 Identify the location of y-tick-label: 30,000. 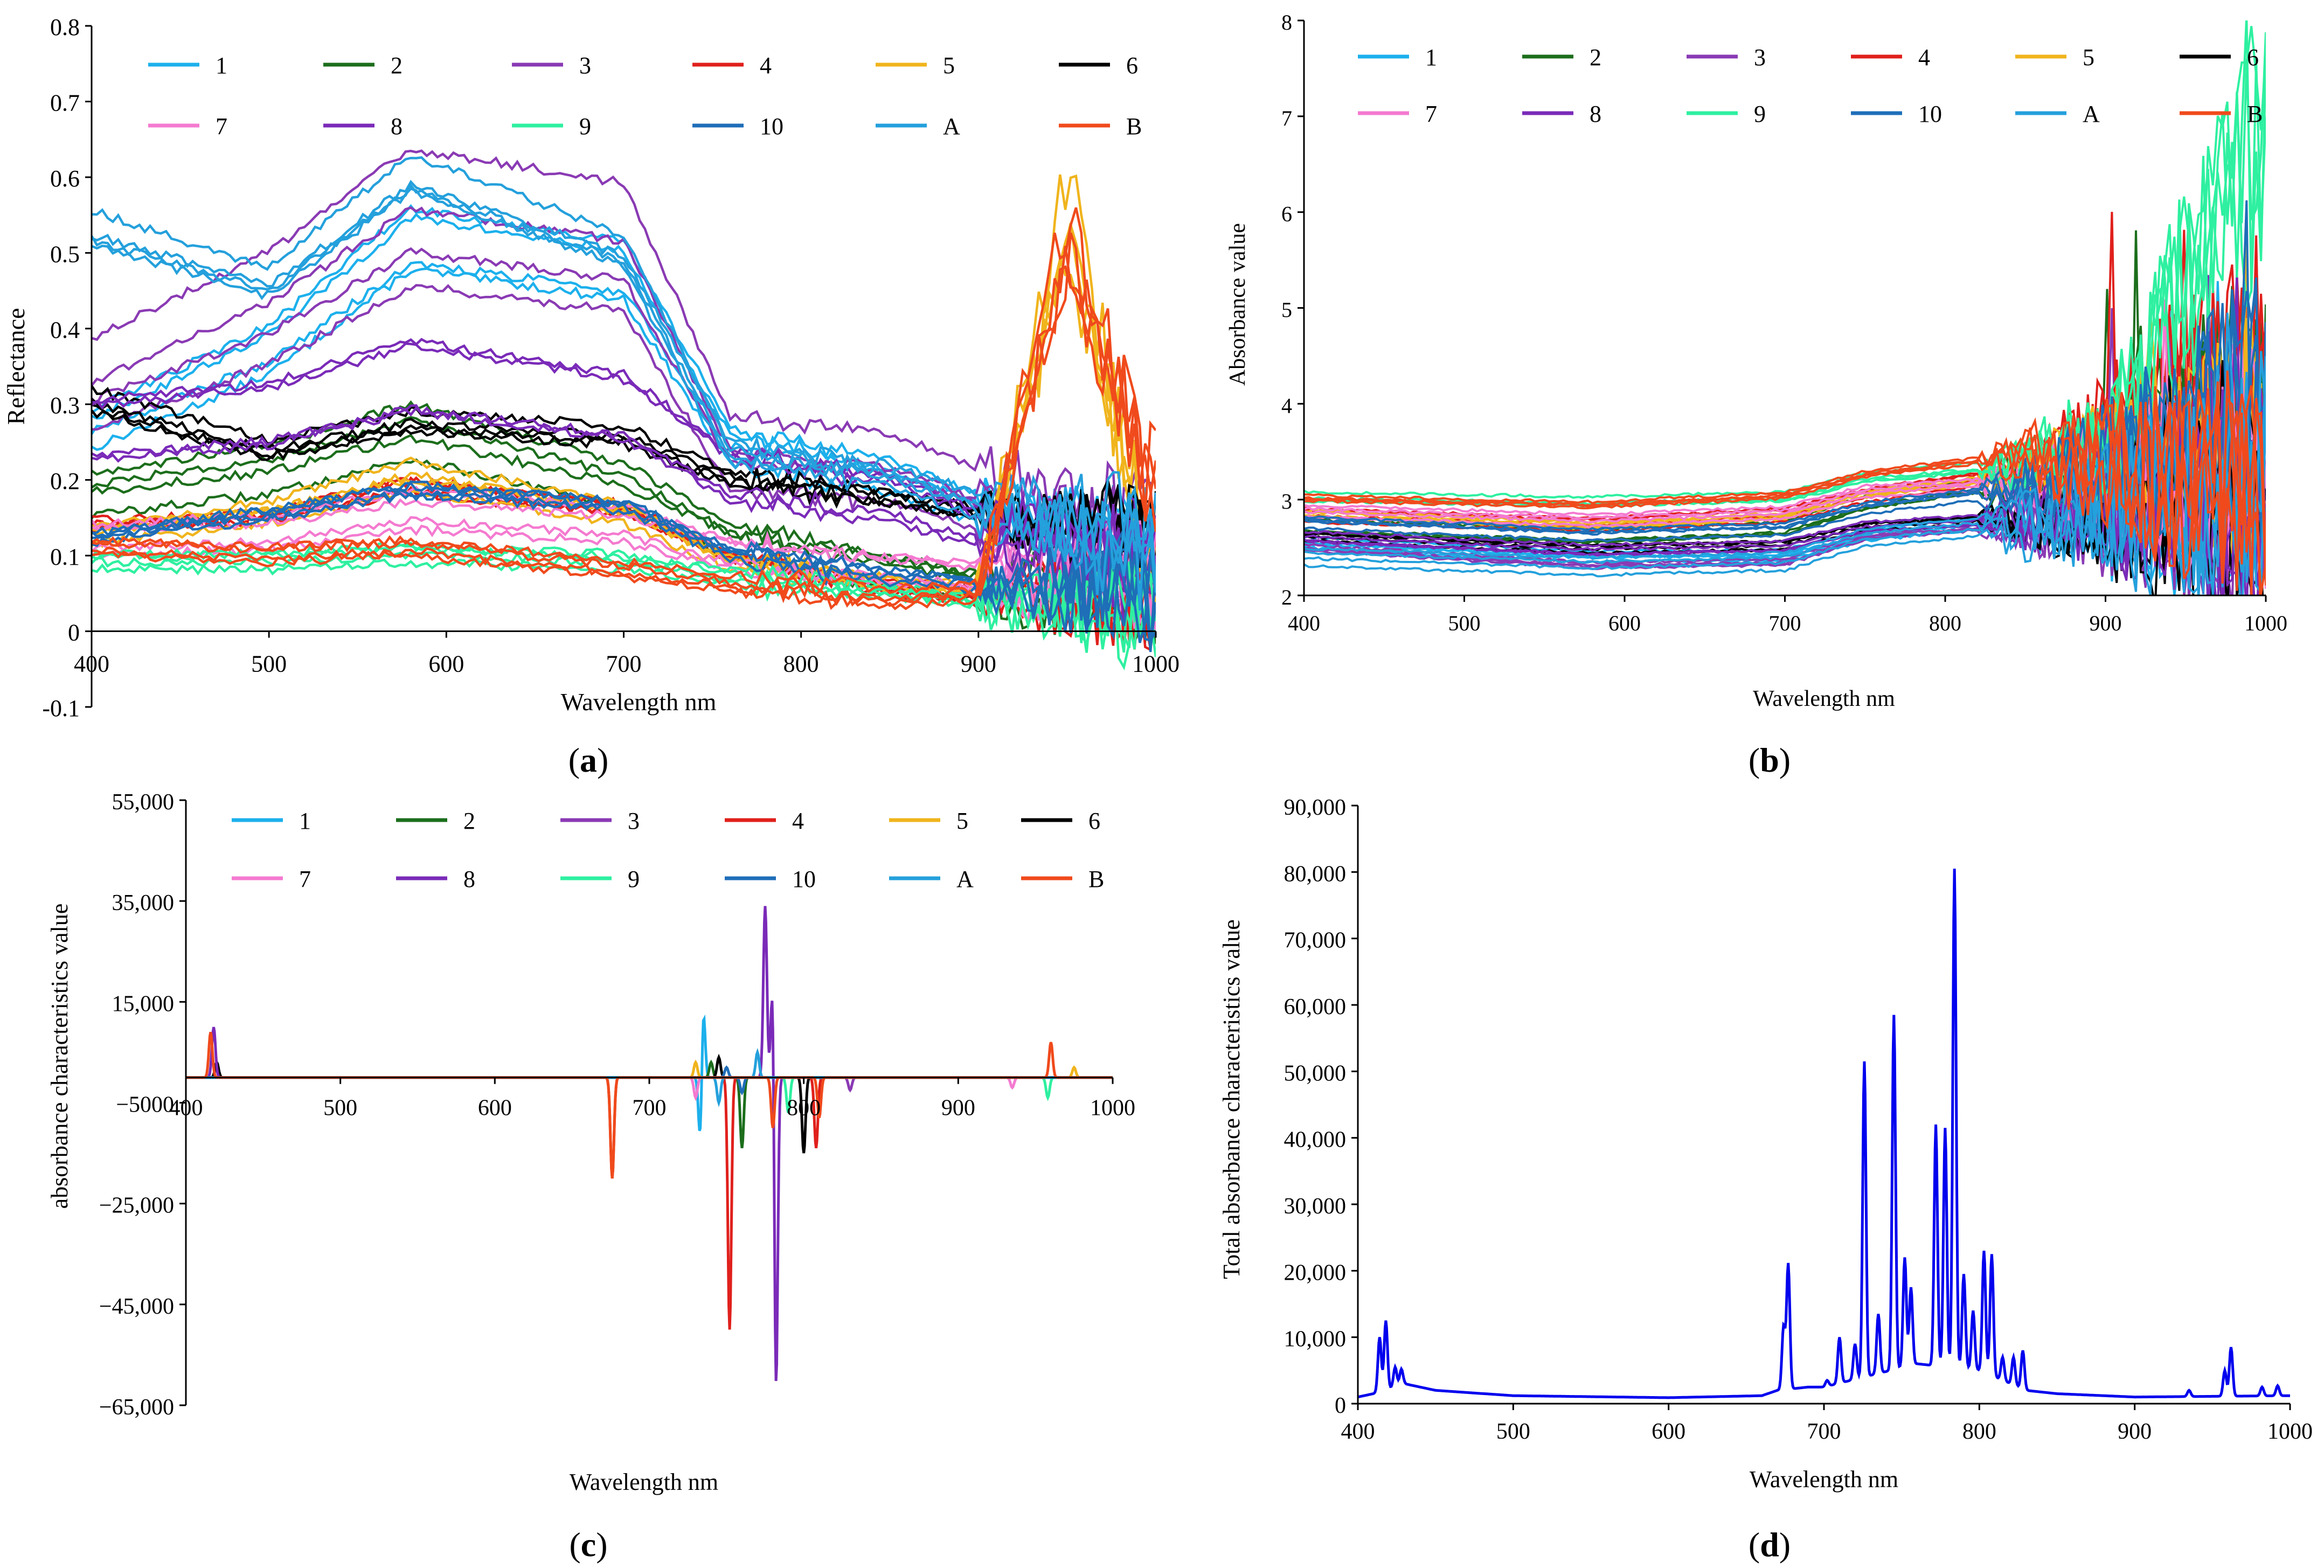
(1315, 1206).